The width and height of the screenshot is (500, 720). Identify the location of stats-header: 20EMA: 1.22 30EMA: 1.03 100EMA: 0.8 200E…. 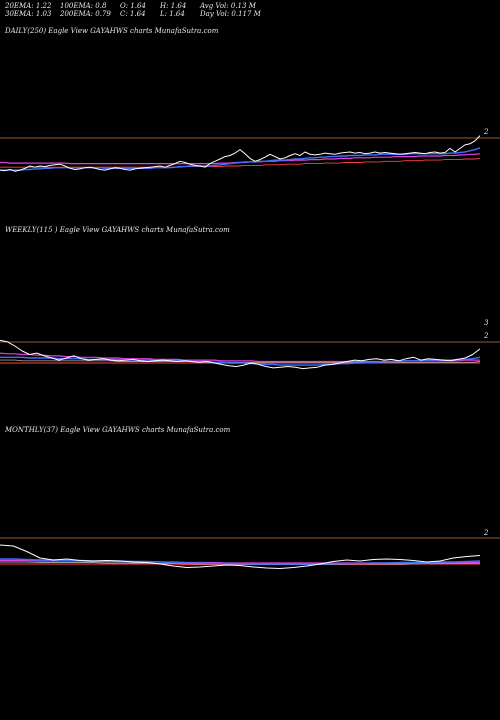
(250, 12).